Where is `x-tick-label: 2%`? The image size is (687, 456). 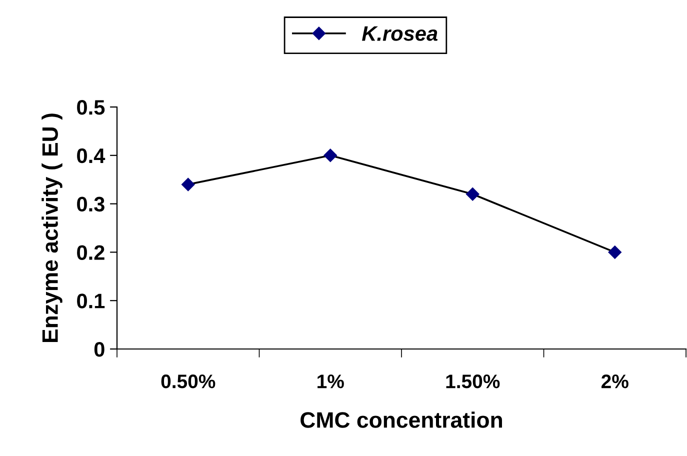
x-tick-label: 2% is located at coordinates (615, 381).